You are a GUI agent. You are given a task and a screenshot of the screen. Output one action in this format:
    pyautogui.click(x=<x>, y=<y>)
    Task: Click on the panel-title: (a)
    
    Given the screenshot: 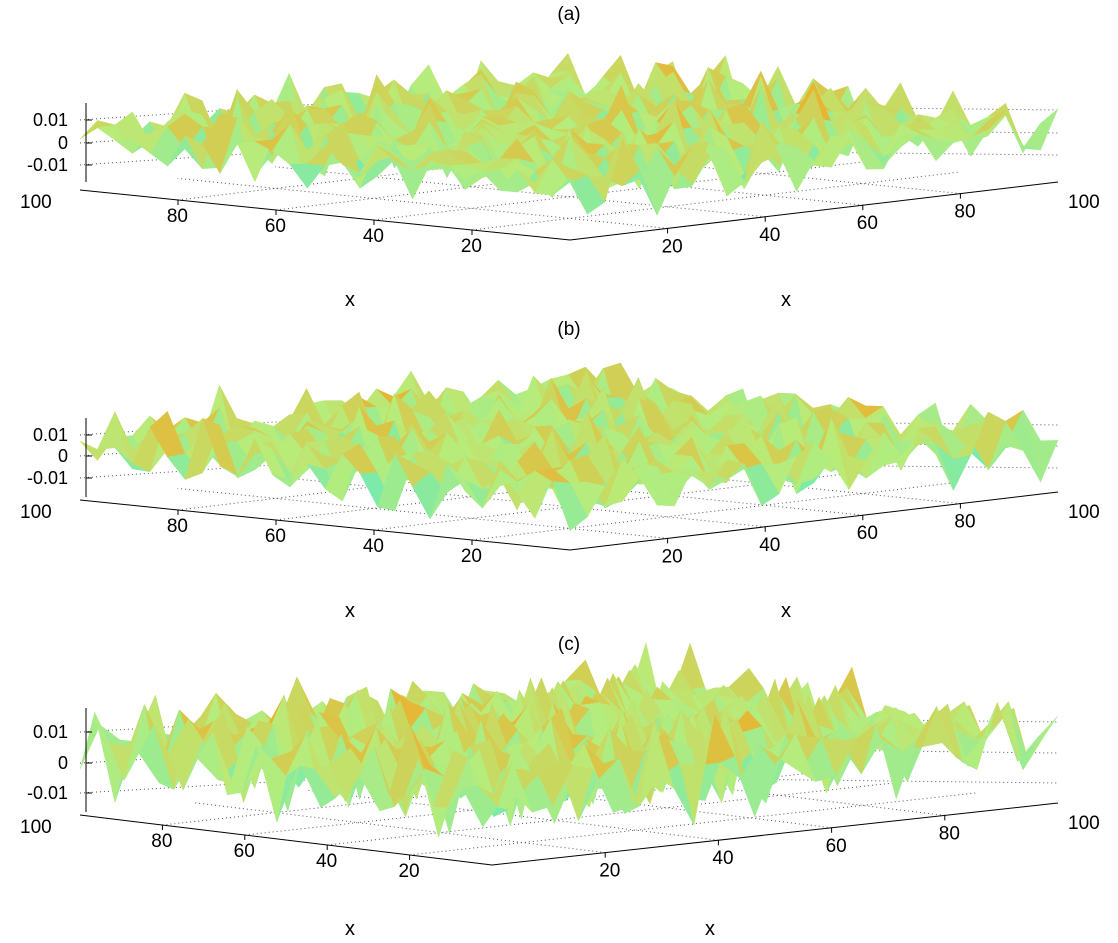 What is the action you would take?
    pyautogui.click(x=568, y=14)
    